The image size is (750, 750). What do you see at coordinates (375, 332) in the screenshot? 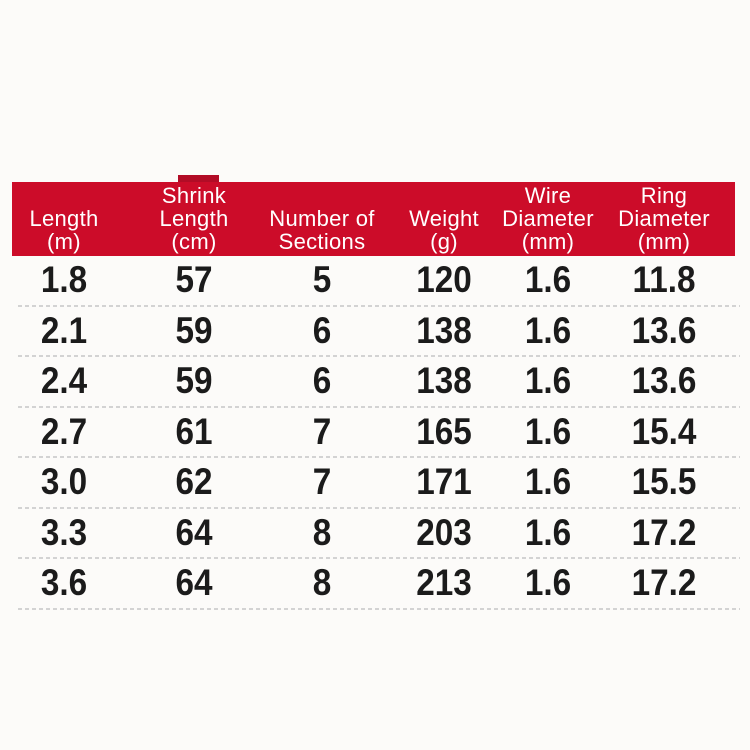
I see `table-row: 2.1 59 6 138 1.6 13.6` at bounding box center [375, 332].